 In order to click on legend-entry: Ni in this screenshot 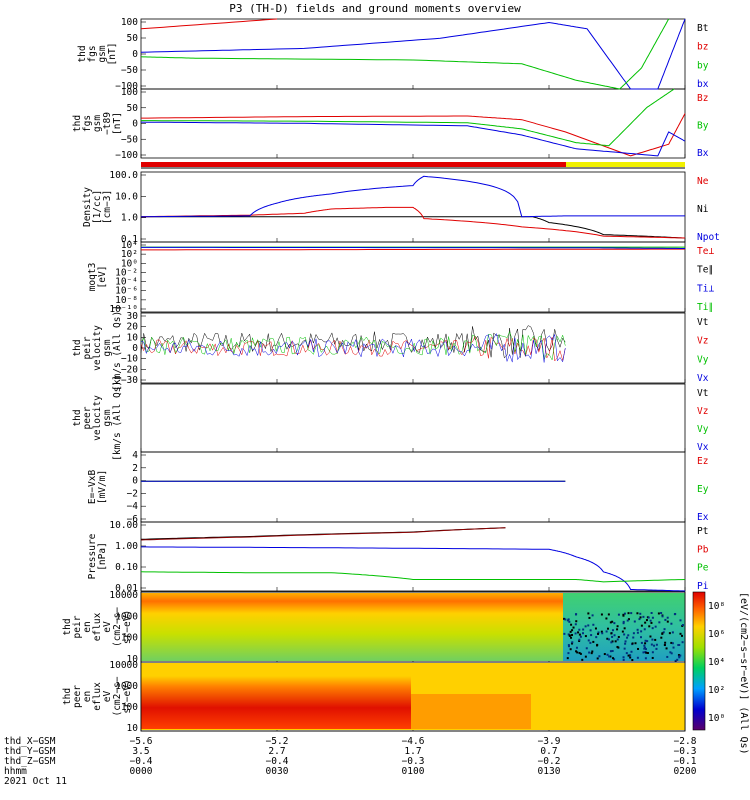, I will do `click(703, 209)`.